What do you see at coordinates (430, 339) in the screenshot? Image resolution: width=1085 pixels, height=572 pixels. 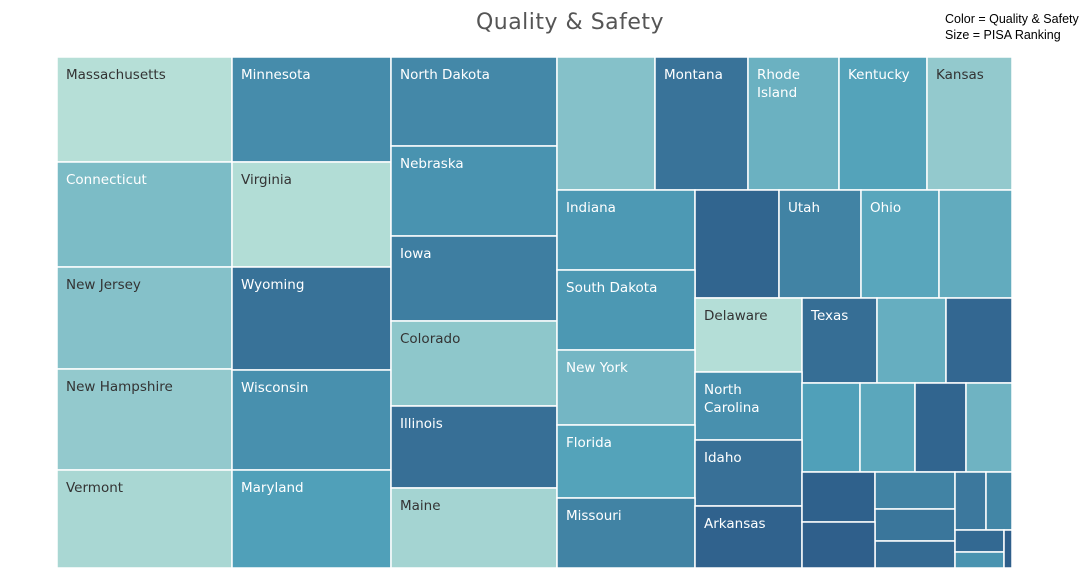 I see `tile-label: Colorado` at bounding box center [430, 339].